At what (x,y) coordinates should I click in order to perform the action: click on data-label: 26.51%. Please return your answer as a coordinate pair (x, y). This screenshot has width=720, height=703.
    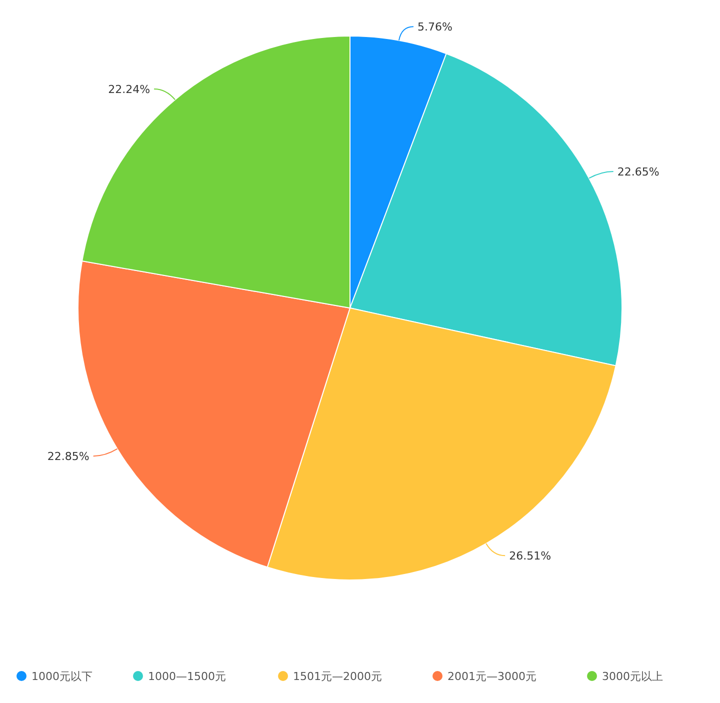
    Looking at the image, I should click on (530, 555).